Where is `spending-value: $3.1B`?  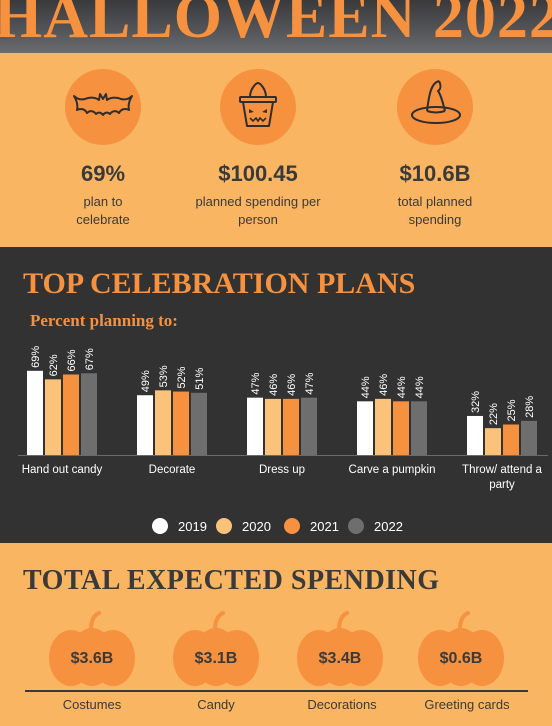 spending-value: $3.1B is located at coordinates (216, 658).